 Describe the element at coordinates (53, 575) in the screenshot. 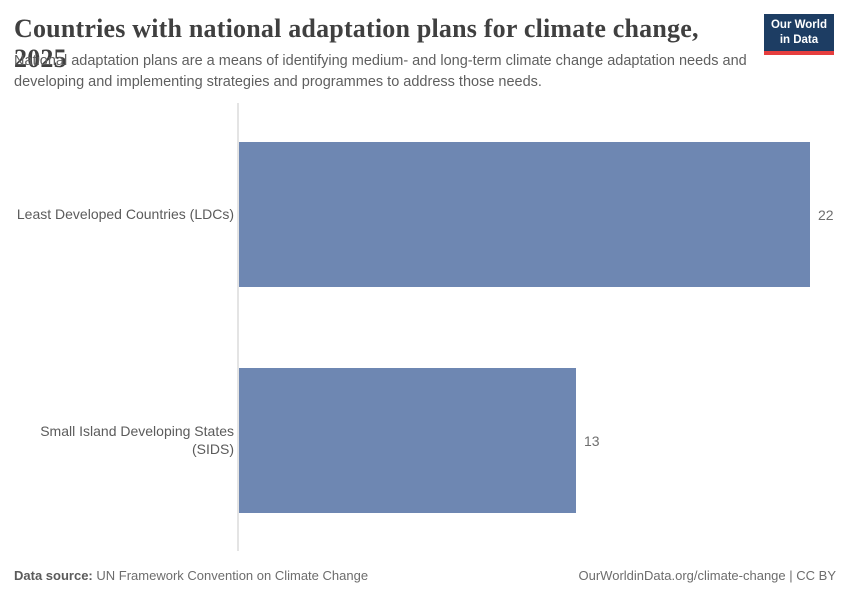

I see `data-source-label: Data source:` at that location.